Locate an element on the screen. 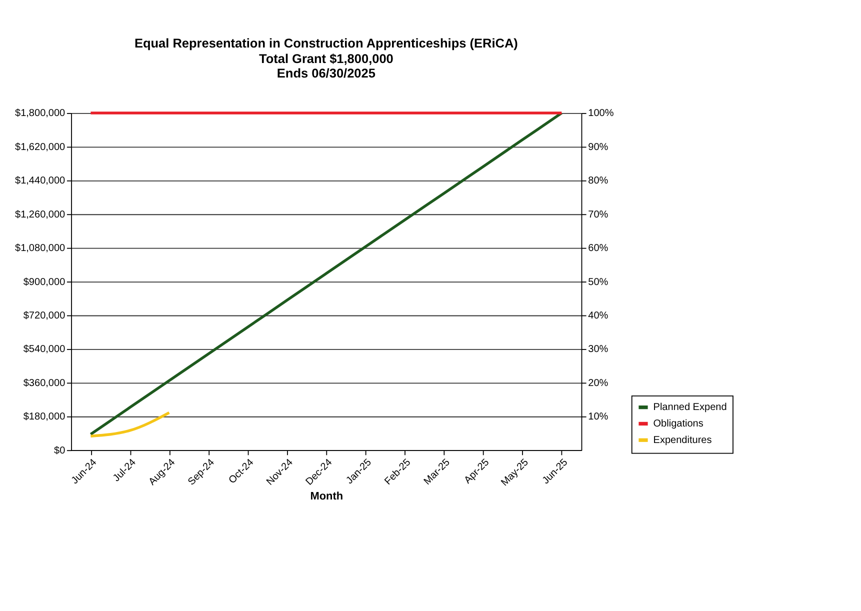  y-tick-label: $1,800,000 is located at coordinates (40, 114).